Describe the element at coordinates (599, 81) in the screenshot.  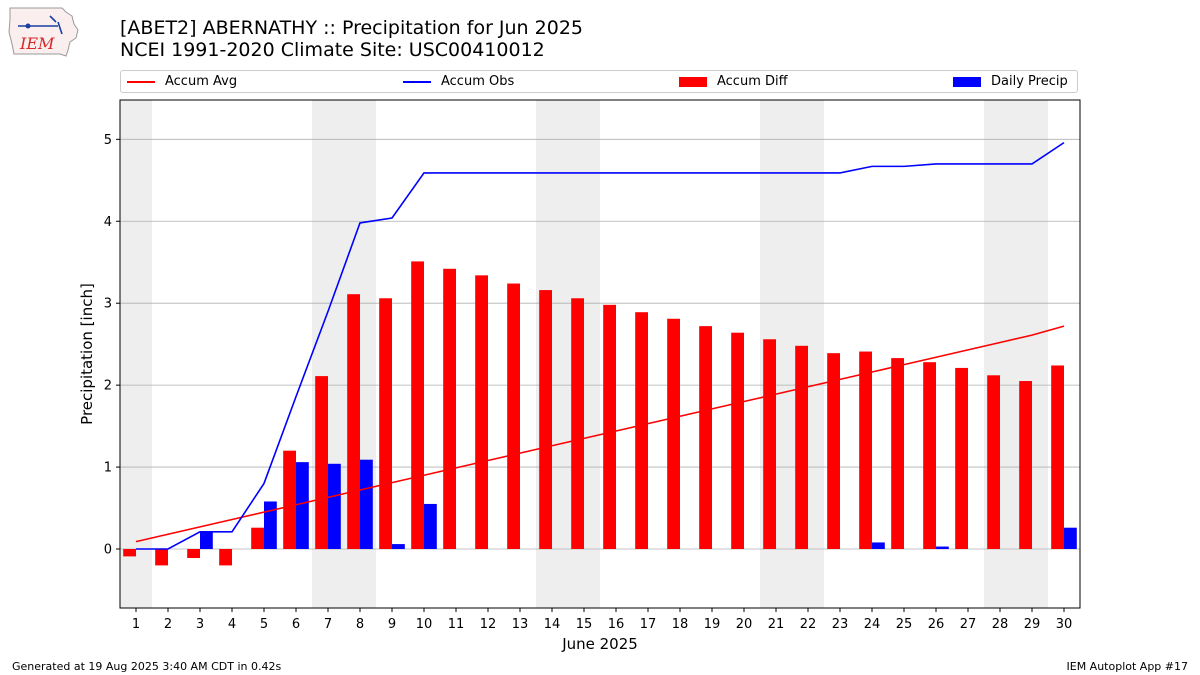
I see `legend: Accum Avg Accum Obs Accum Diff Daily Precip` at that location.